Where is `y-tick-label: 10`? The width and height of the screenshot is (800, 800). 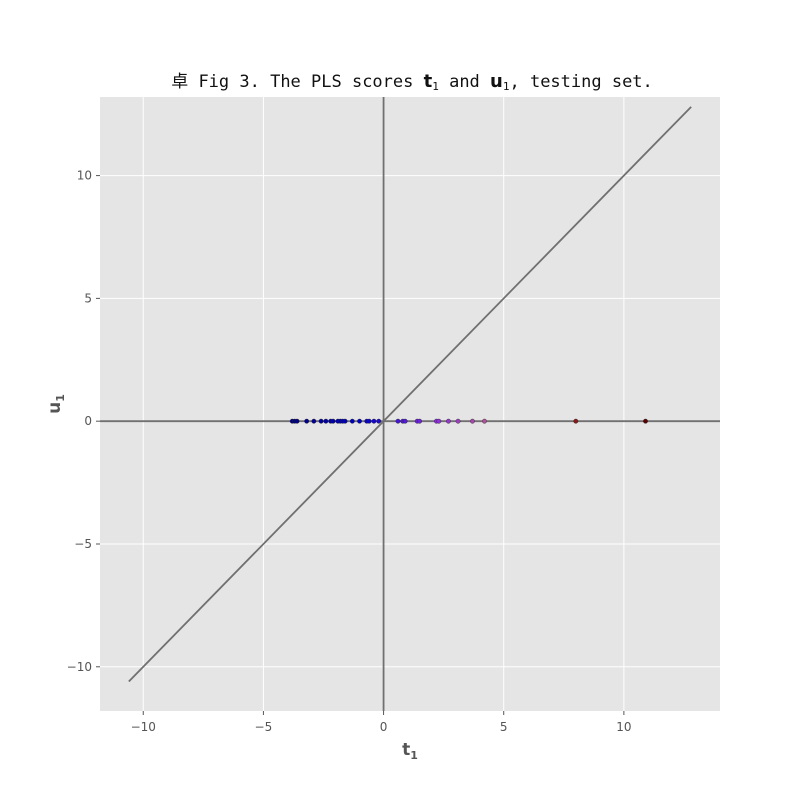
y-tick-label: 10 is located at coordinates (84, 176).